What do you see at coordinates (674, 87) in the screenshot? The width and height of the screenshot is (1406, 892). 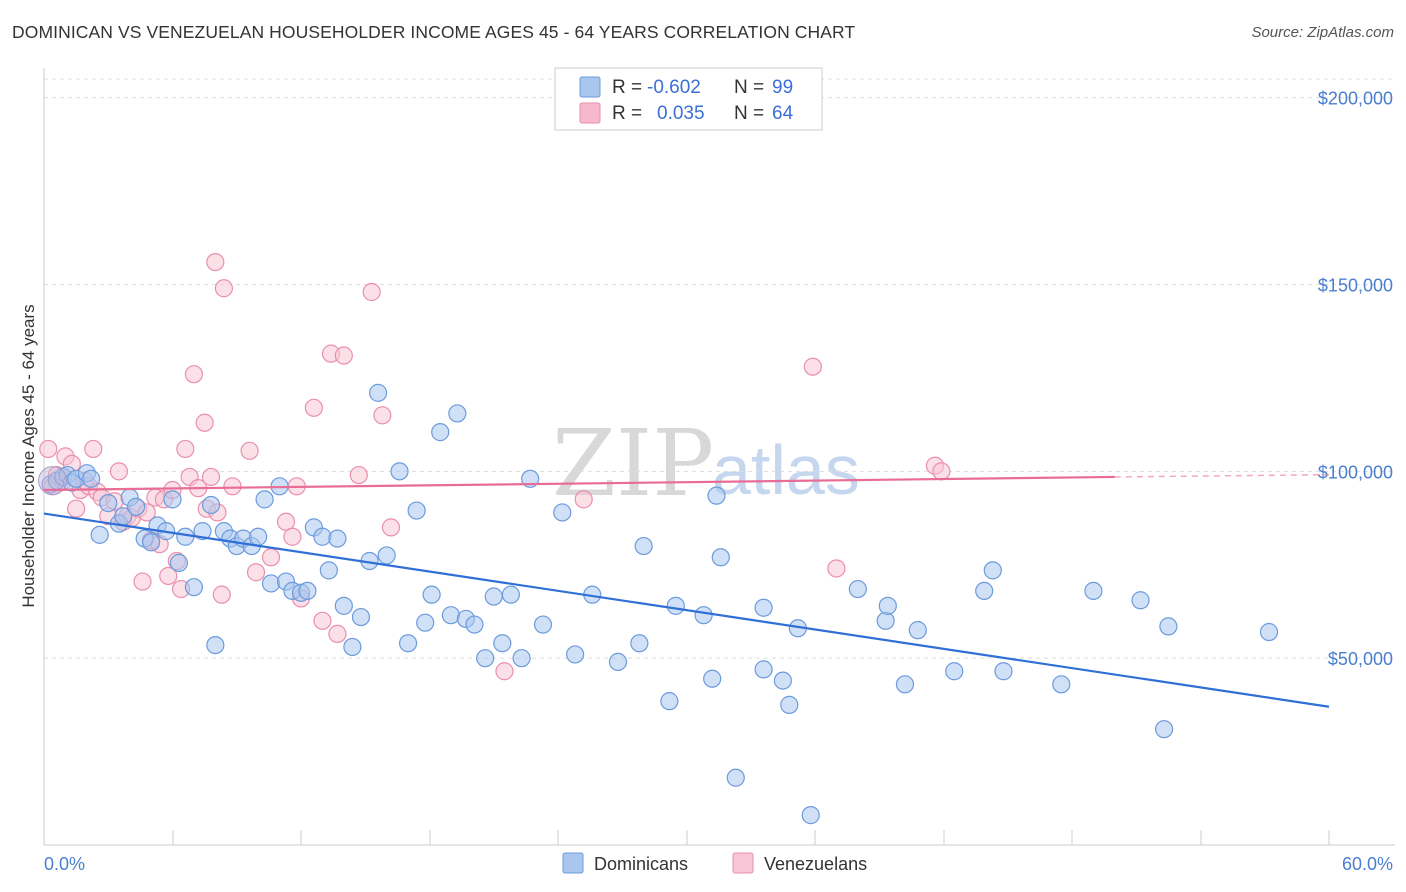 I see `legend-r-value-dominicans: -0.602` at bounding box center [674, 87].